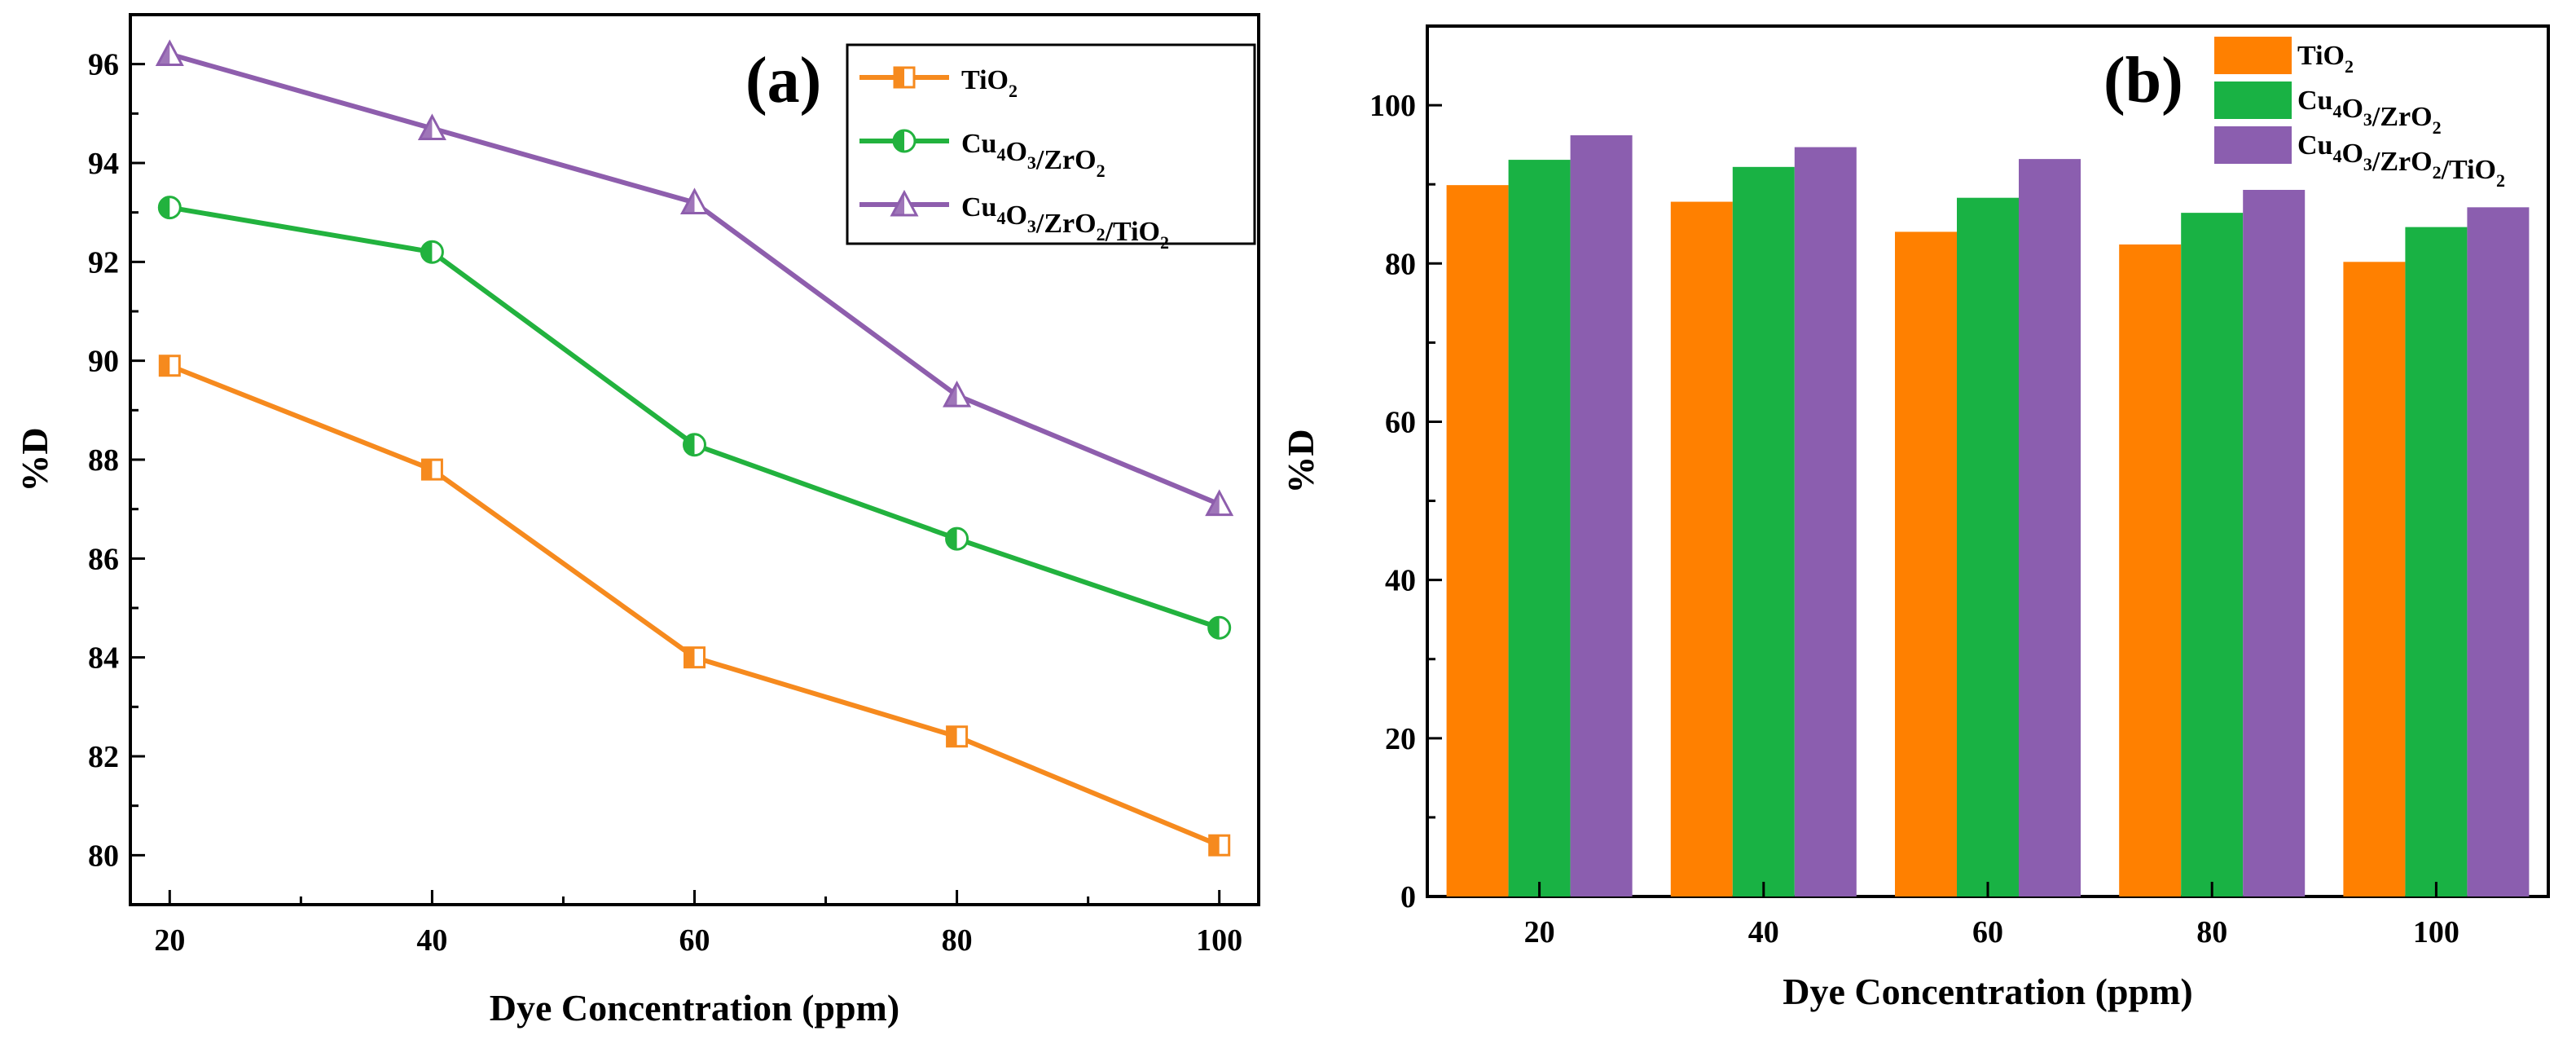 The width and height of the screenshot is (2576, 1044). Describe the element at coordinates (103, 658) in the screenshot. I see `y-tick-label-a: 84` at that location.